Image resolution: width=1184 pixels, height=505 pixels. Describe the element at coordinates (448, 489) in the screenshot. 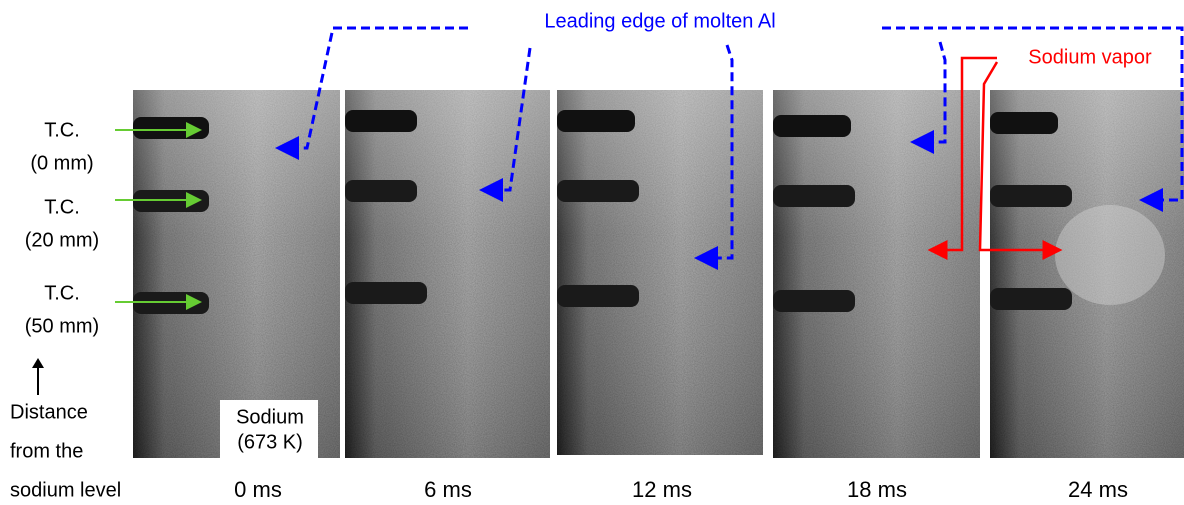

I see `frame-time: 6 ms` at that location.